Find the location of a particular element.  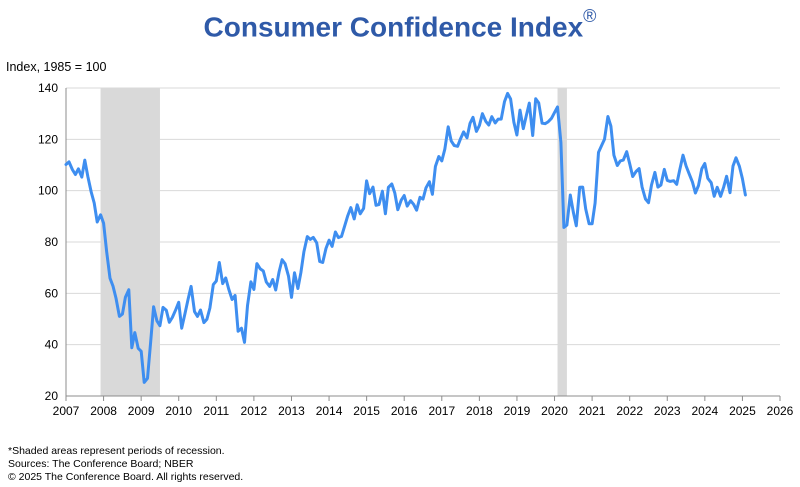

x-tick-label-2012: 2012 is located at coordinates (254, 411).